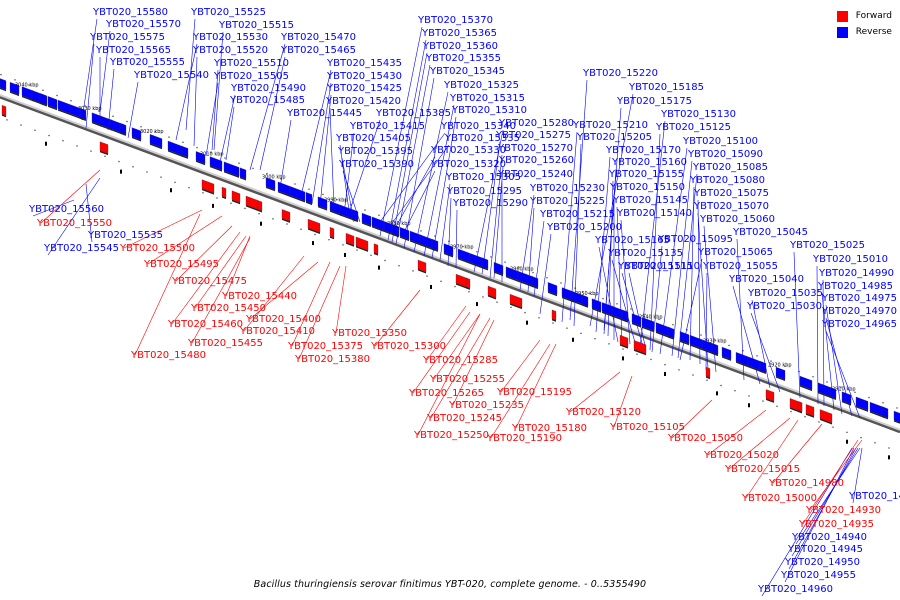 The width and height of the screenshot is (900, 600). I want to click on reverse-gene-label: YBT020_15035, so click(785, 293).